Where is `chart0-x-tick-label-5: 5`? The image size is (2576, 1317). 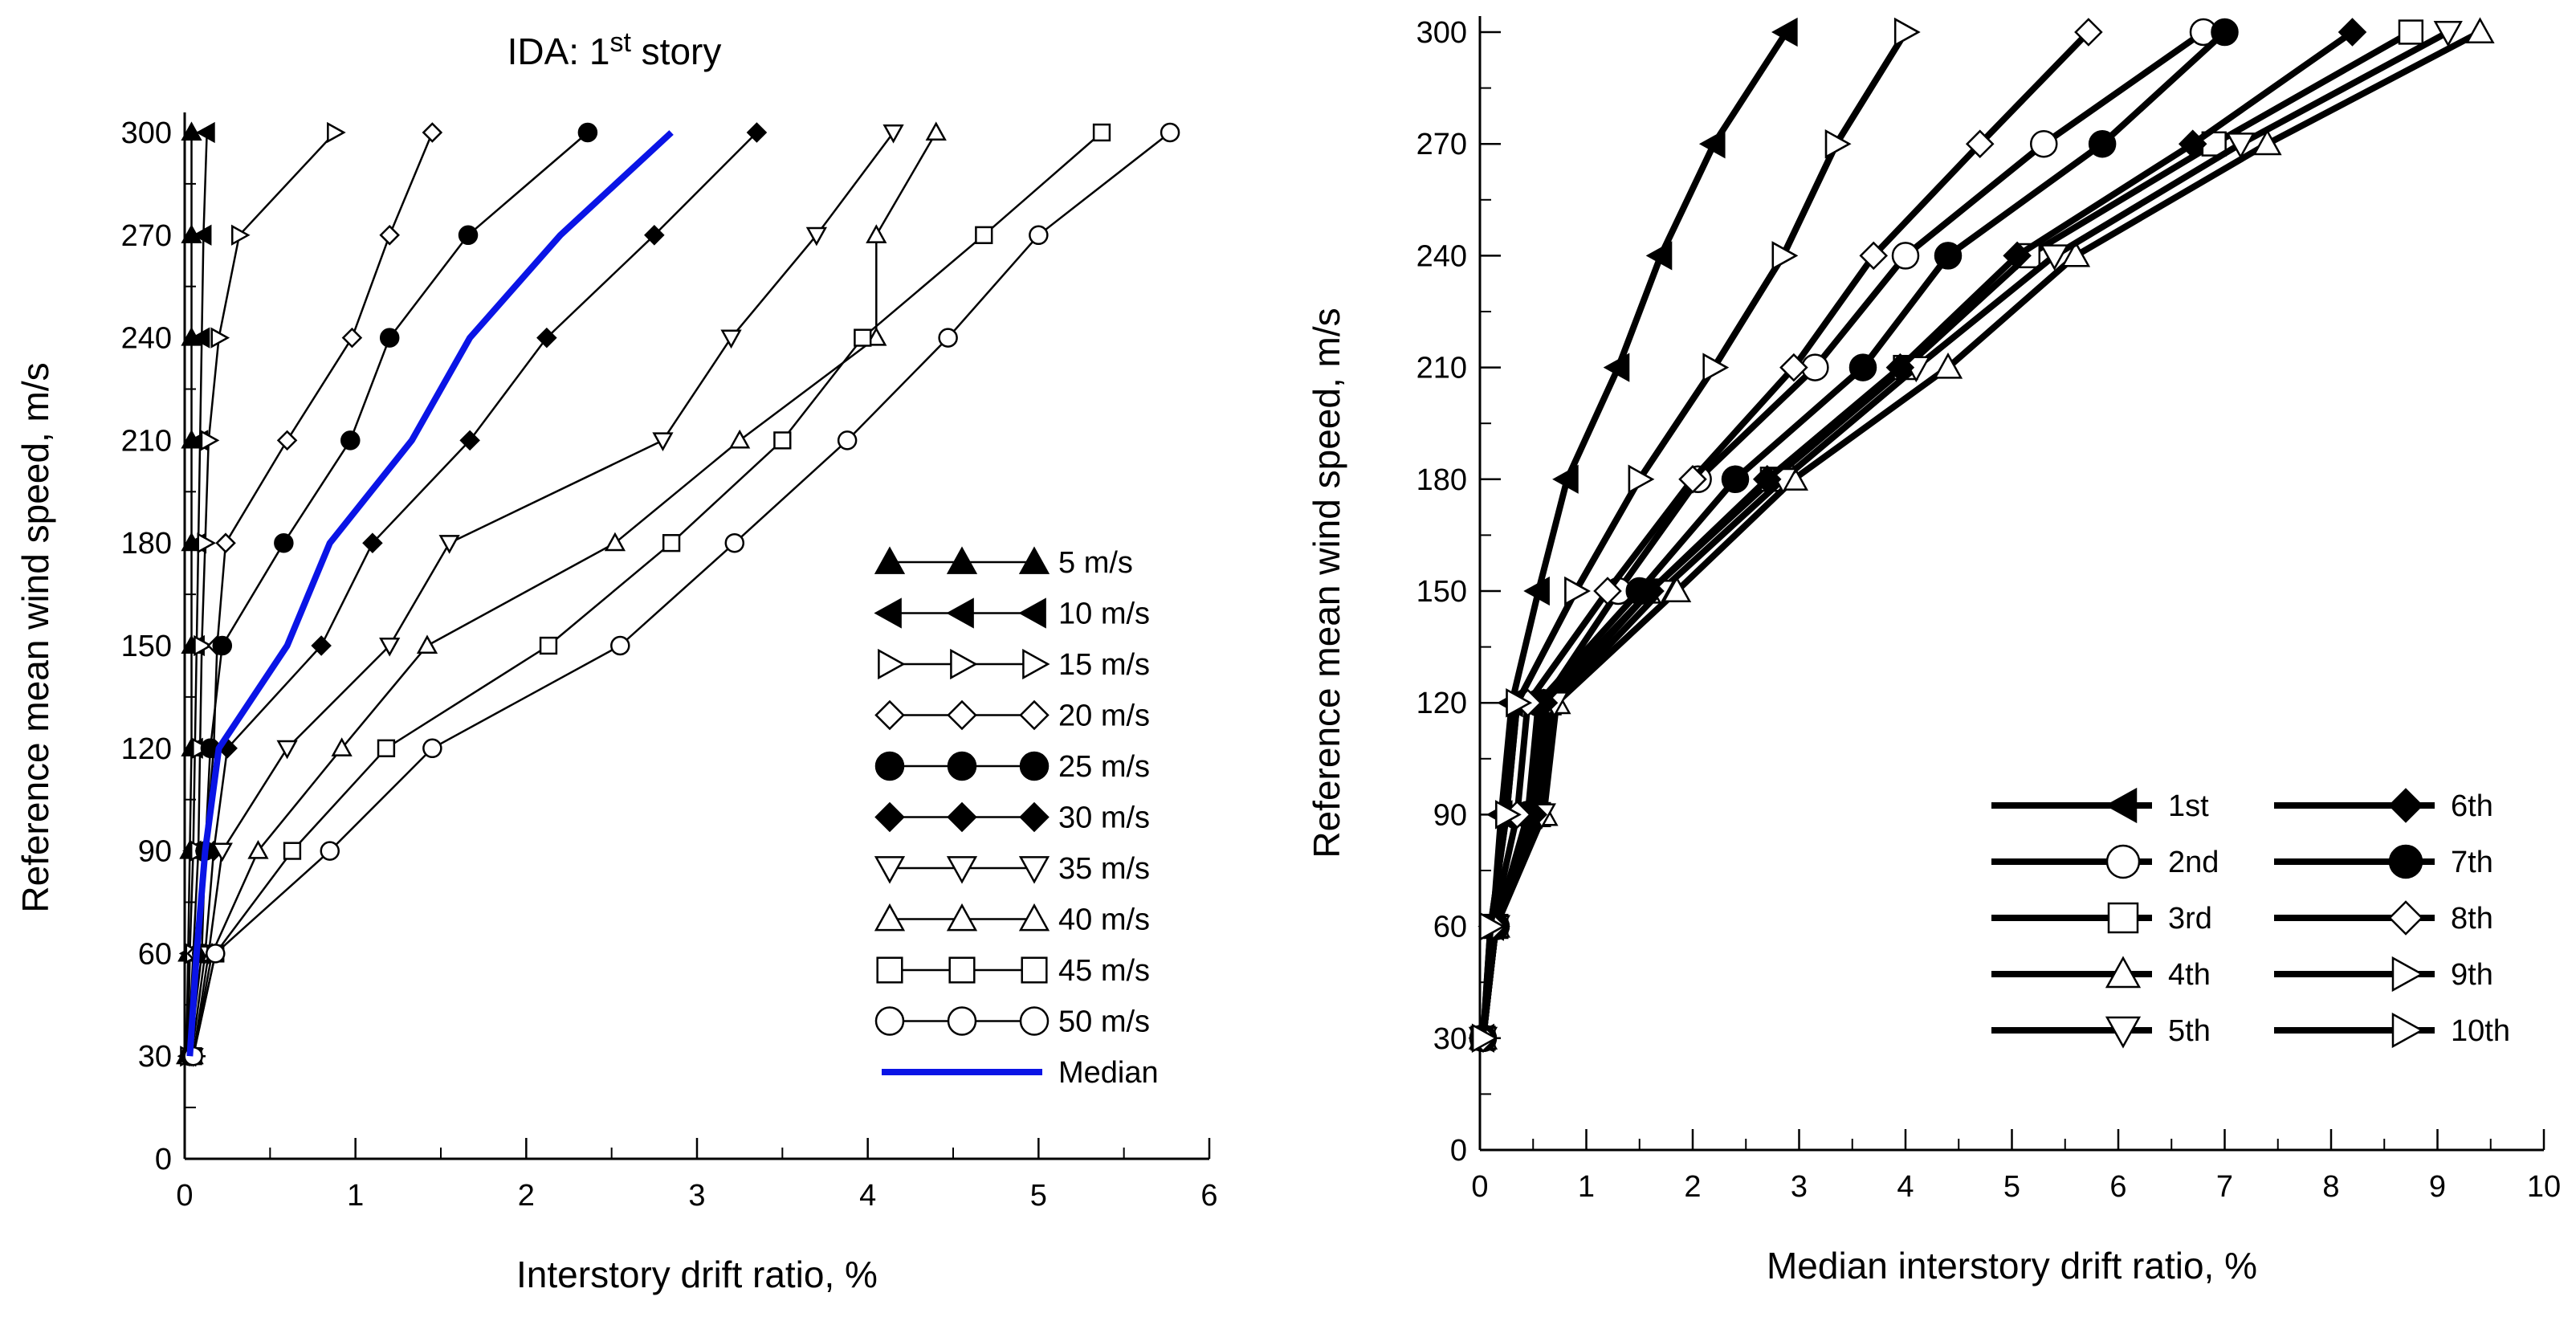 chart0-x-tick-label-5: 5 is located at coordinates (1038, 1196).